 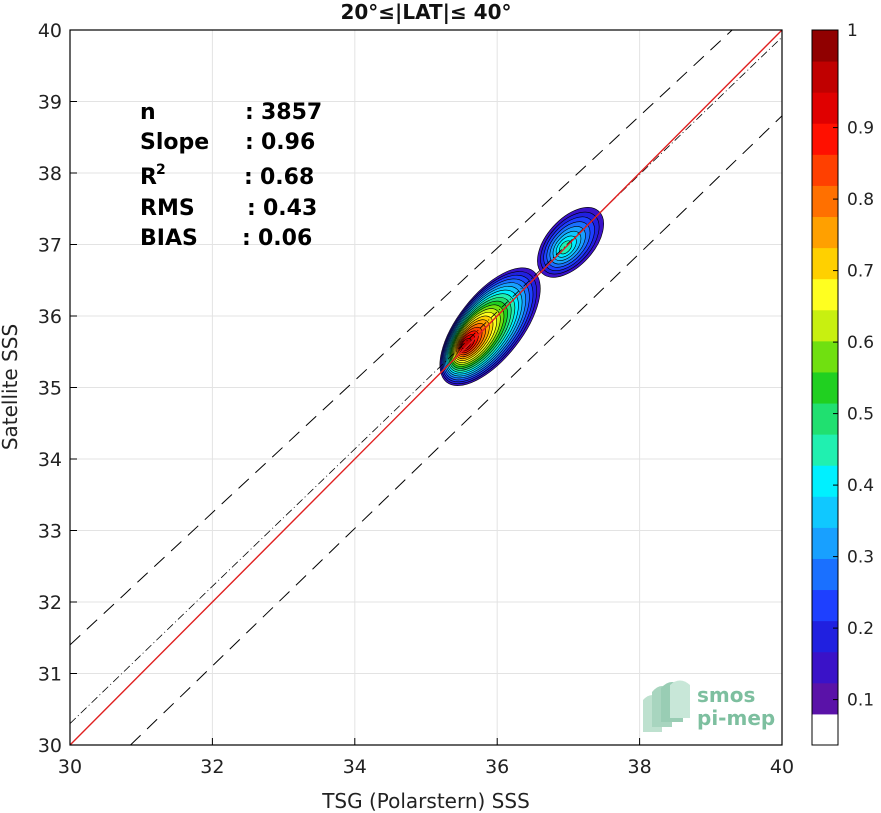 I want to click on y-tick-label: 35, so click(x=50, y=389).